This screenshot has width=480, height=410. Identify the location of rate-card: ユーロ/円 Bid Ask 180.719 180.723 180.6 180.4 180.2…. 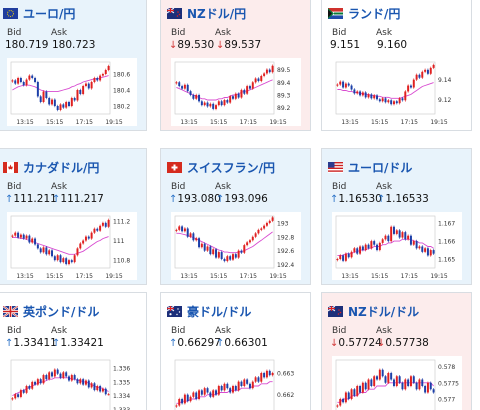
(73, 65).